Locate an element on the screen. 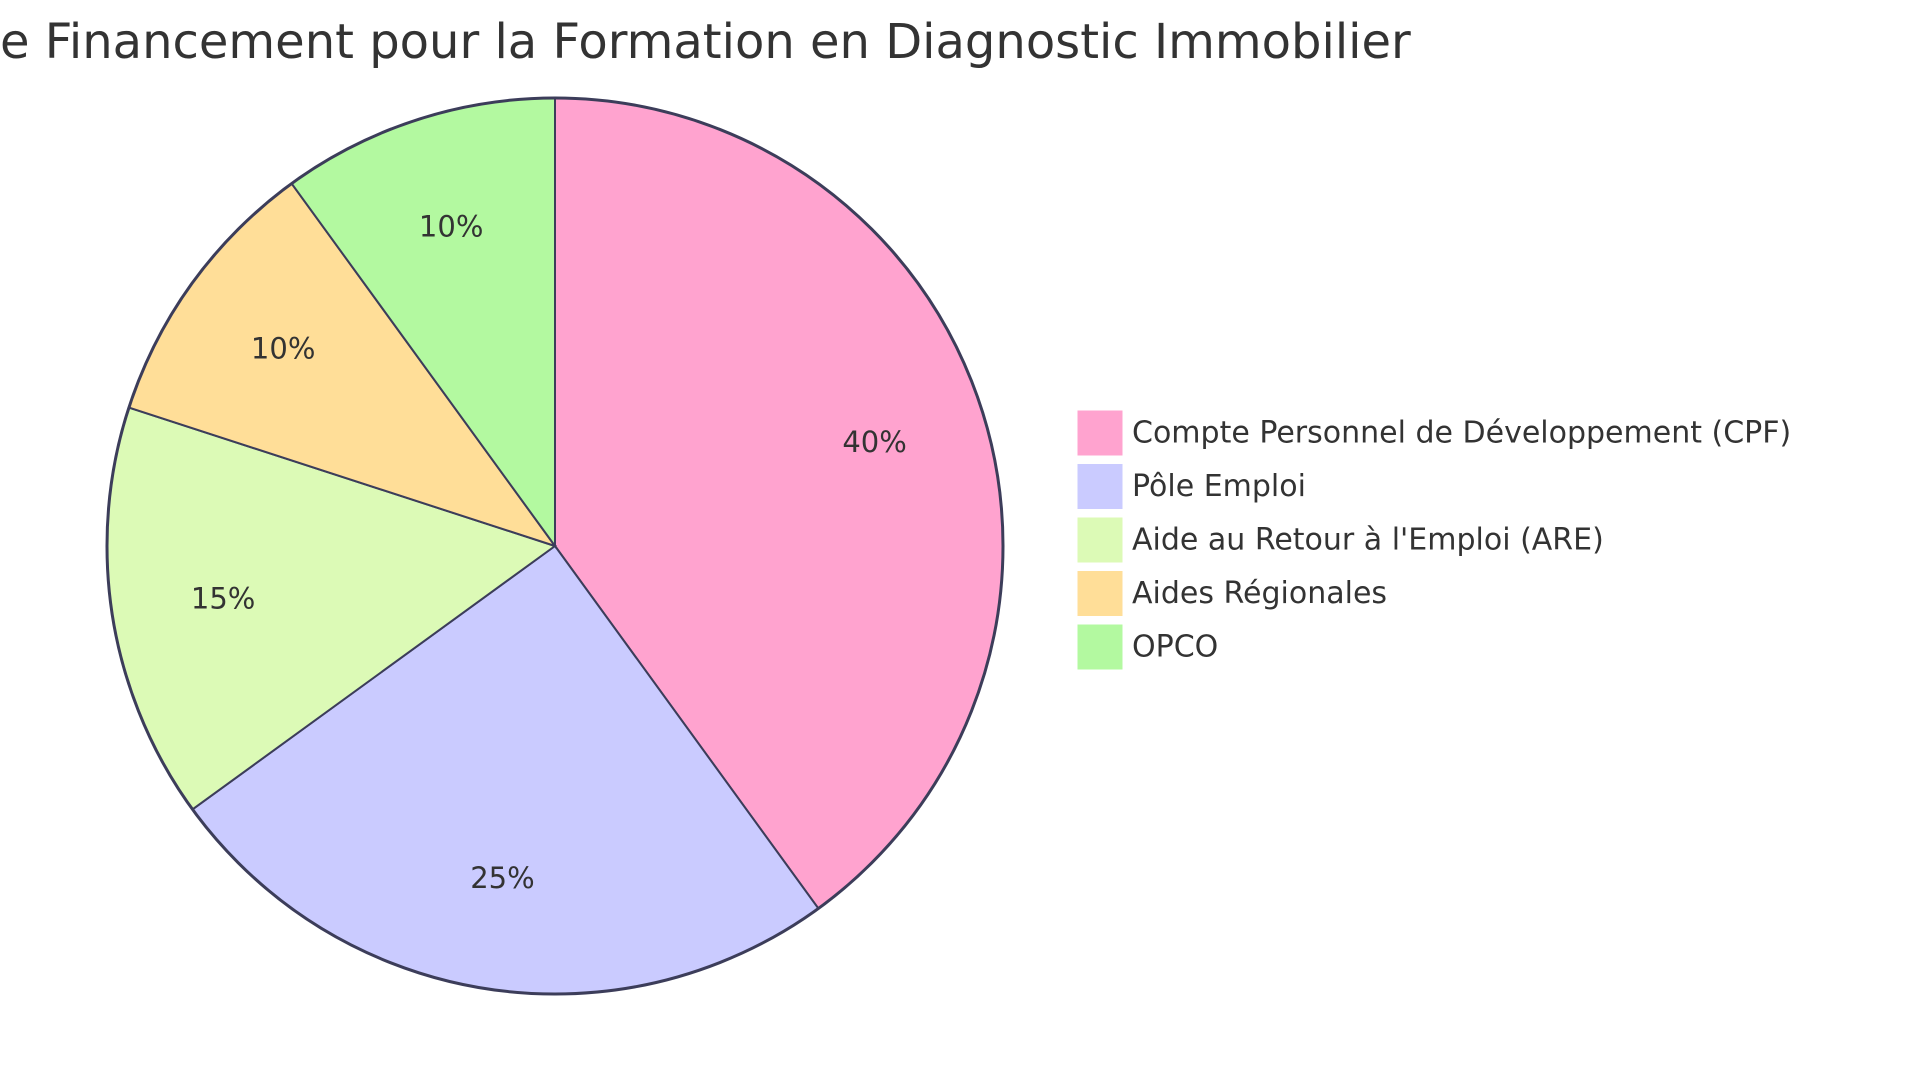 This screenshot has height=1083, width=1920. pie-slice-label-pole-emploi: 25% is located at coordinates (502, 878).